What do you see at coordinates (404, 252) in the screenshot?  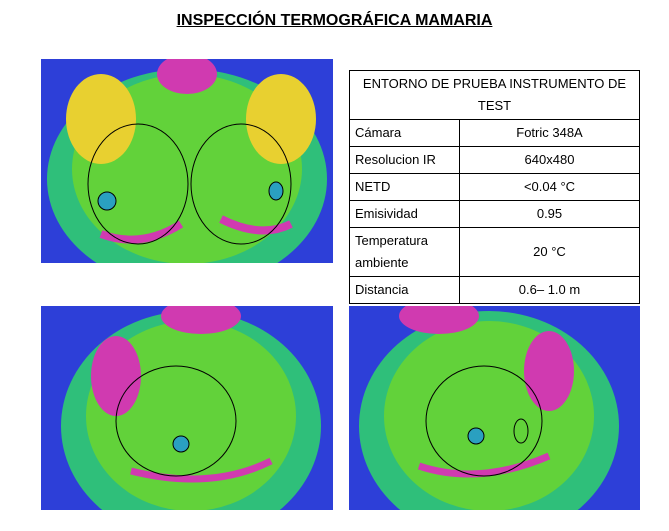 I see `cell-label: Temperatura ambiente` at bounding box center [404, 252].